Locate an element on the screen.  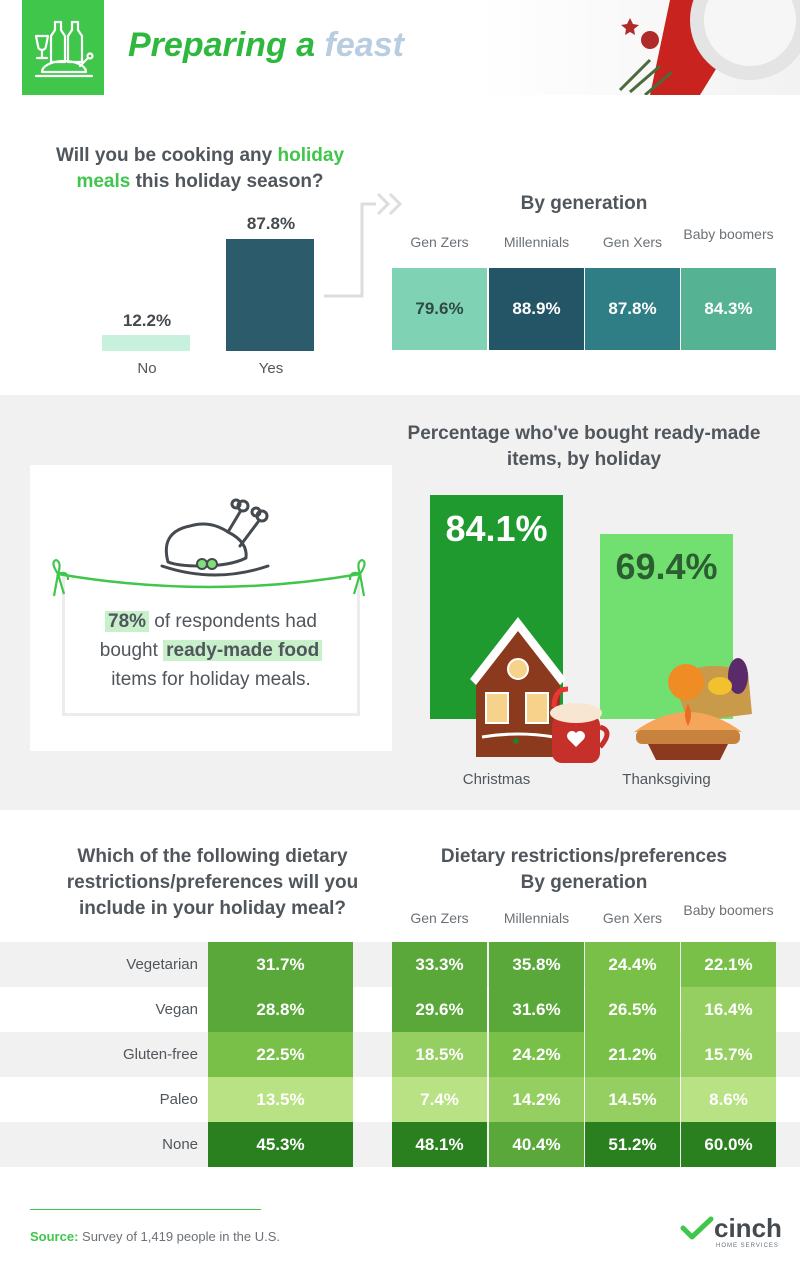
bar-yes is located at coordinates (270, 295).